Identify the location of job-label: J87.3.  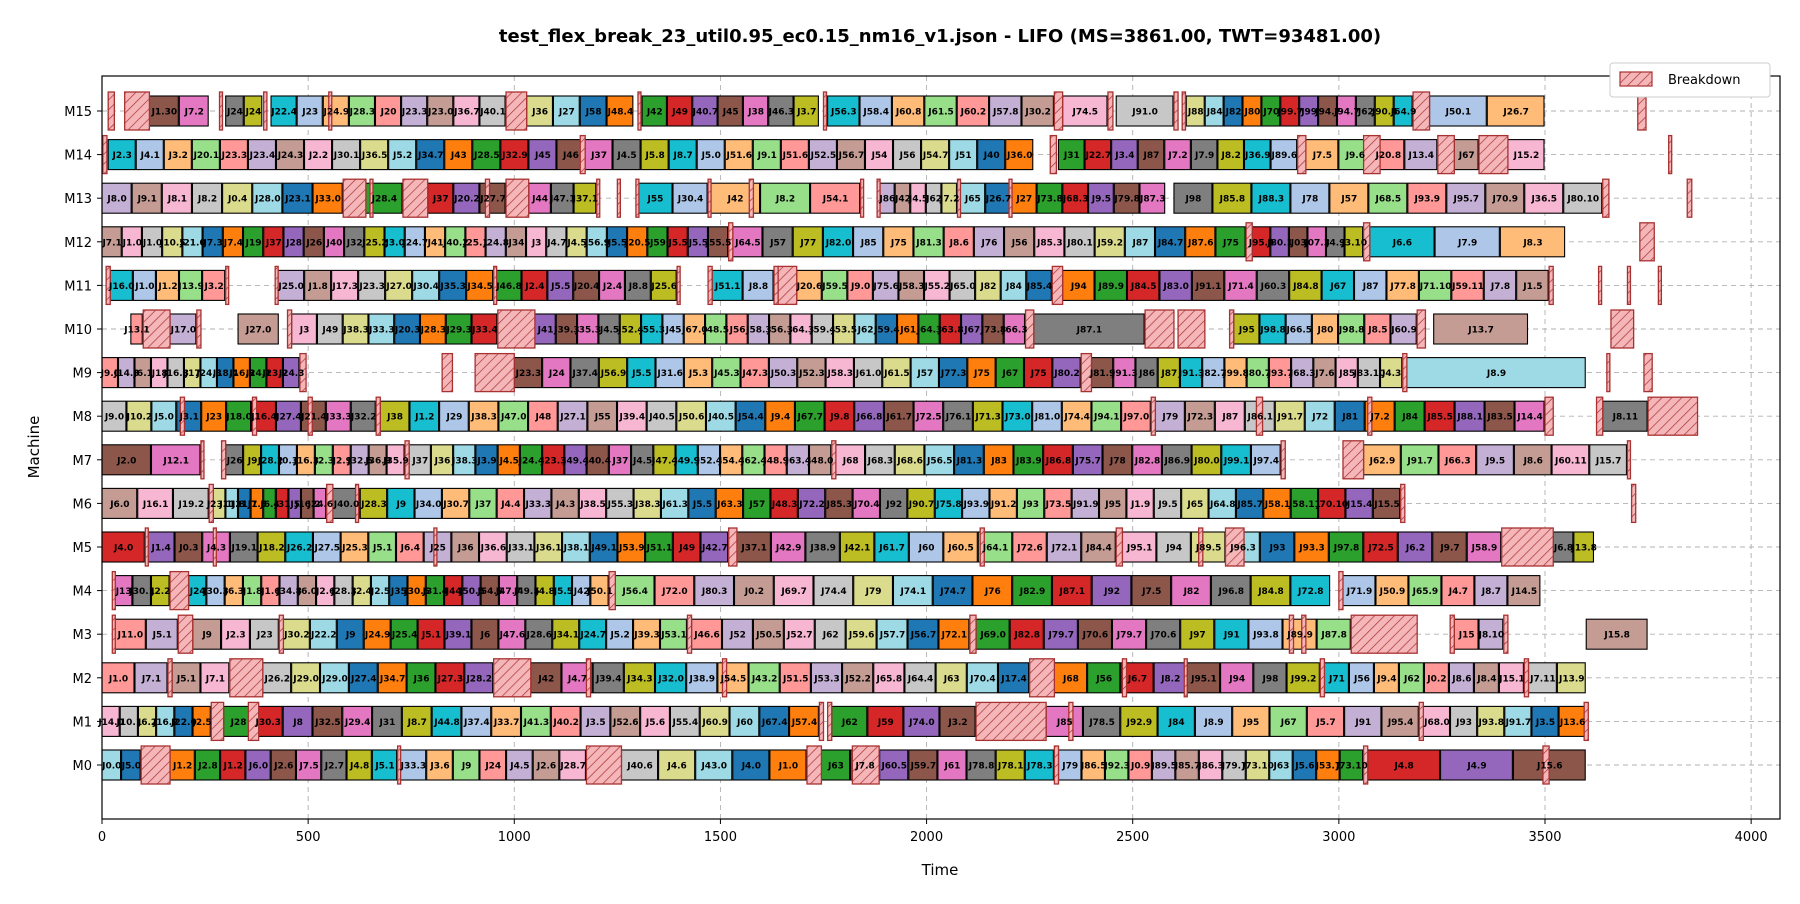
(1152, 200).